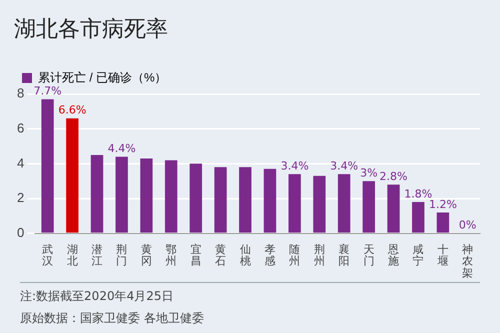 The width and height of the screenshot is (500, 333). What do you see at coordinates (20, 198) in the screenshot?
I see `y-tick-label: 2` at bounding box center [20, 198].